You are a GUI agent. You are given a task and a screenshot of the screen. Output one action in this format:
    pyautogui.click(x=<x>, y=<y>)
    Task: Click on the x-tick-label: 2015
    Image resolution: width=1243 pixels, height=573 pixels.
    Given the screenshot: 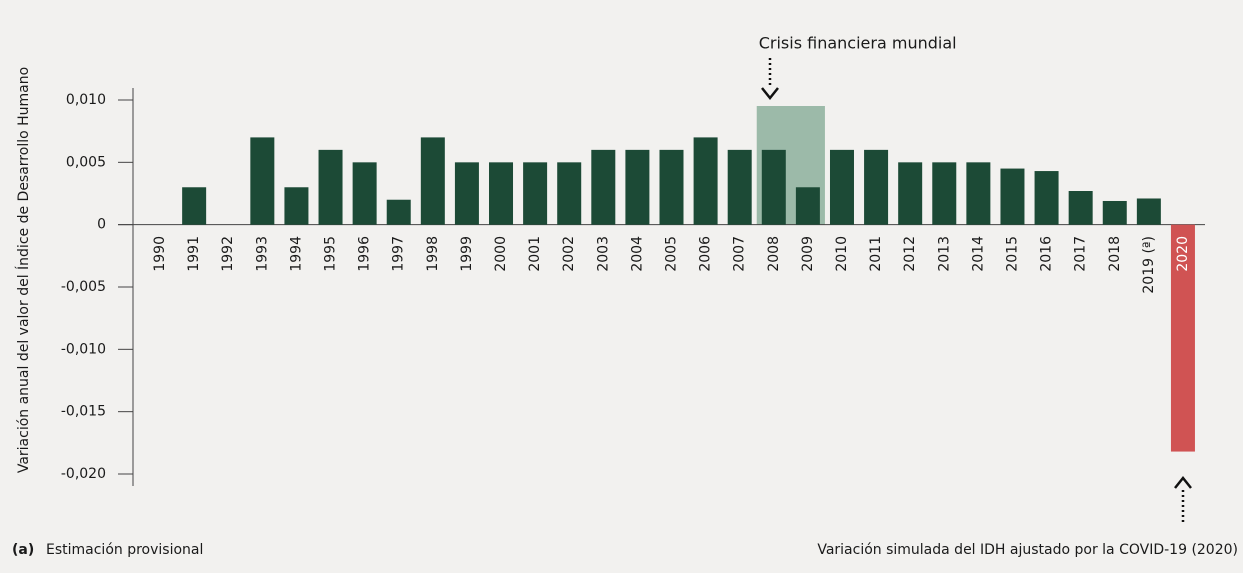 What is the action you would take?
    pyautogui.click(x=1012, y=254)
    